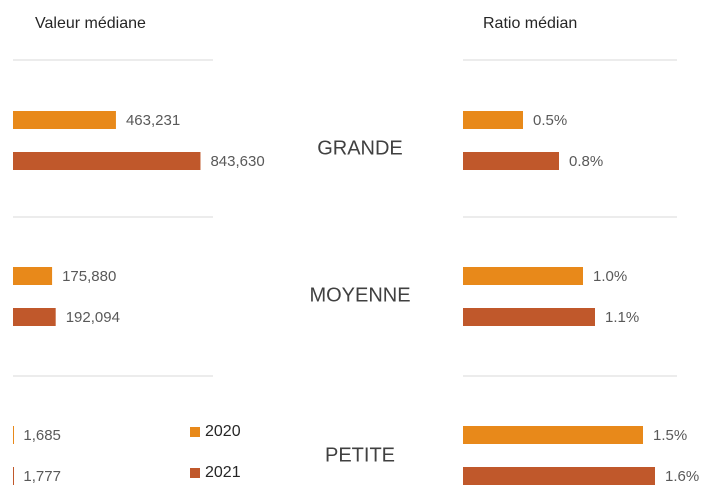 This screenshot has height=488, width=710. What do you see at coordinates (153, 120) in the screenshot?
I see `value-label: 463,231` at bounding box center [153, 120].